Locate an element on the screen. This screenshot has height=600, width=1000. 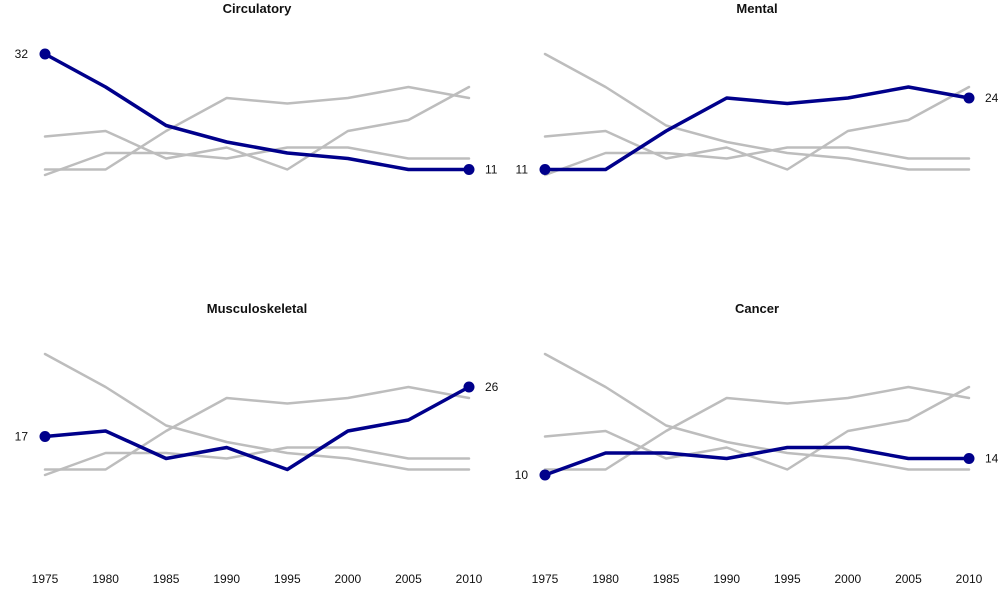
panel-title-circulatory: Circulatory is located at coordinates (257, 8).